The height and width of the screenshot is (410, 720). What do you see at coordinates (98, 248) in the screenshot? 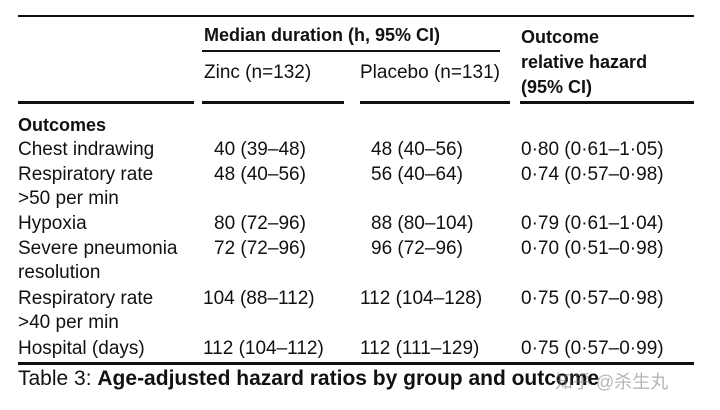
I see `row-severe-pneumonia-label-line1: Severe pneumonia` at bounding box center [98, 248].